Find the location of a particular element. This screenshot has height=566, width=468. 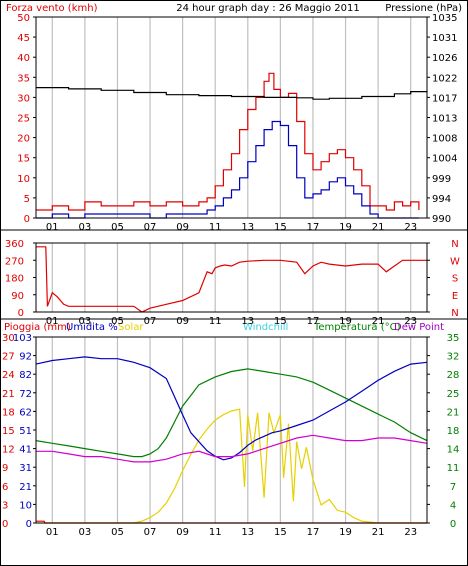

y-tick-label: 15 is located at coordinates (23, 159).